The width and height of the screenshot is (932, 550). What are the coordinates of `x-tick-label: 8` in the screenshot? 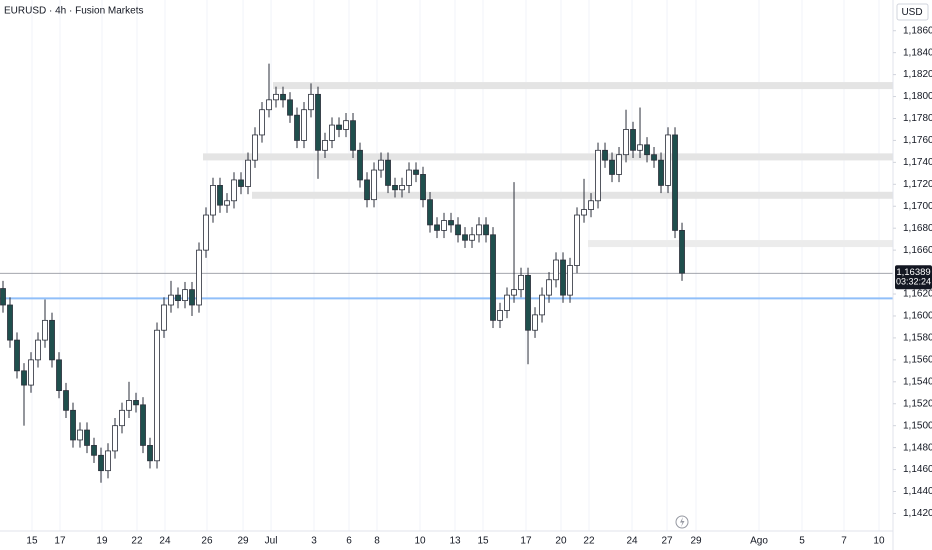 It's located at (377, 541).